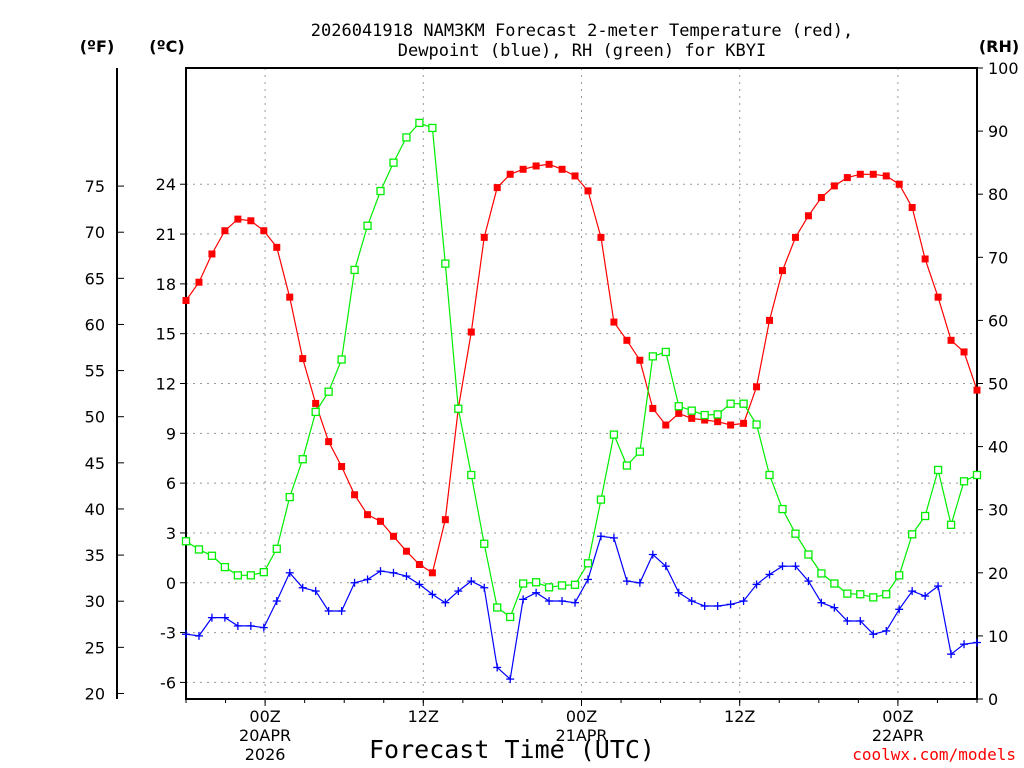  I want to click on fahrenheit-tick-label: 45, so click(95, 463).